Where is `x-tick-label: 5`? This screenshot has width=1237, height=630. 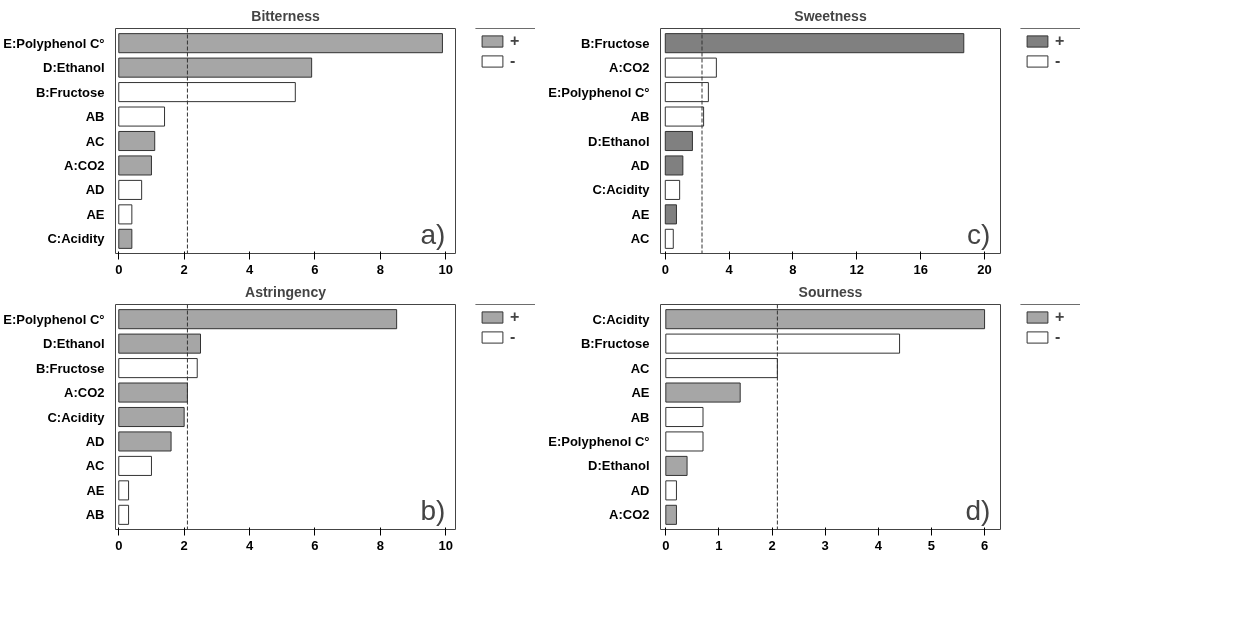
x-tick-label: 5 is located at coordinates (931, 545).